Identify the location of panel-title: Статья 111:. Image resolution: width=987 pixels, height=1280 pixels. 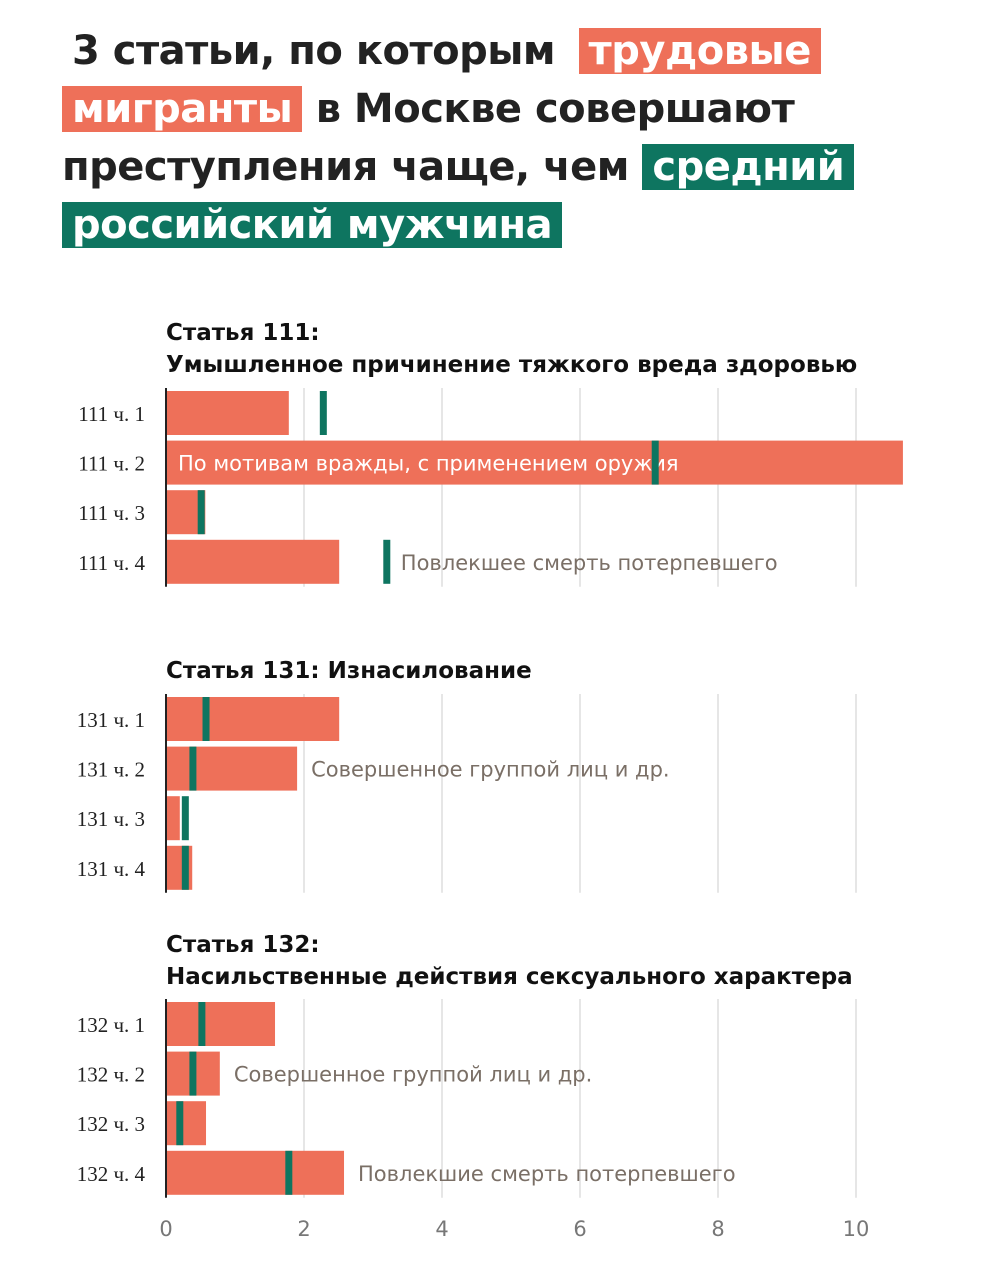
(243, 333).